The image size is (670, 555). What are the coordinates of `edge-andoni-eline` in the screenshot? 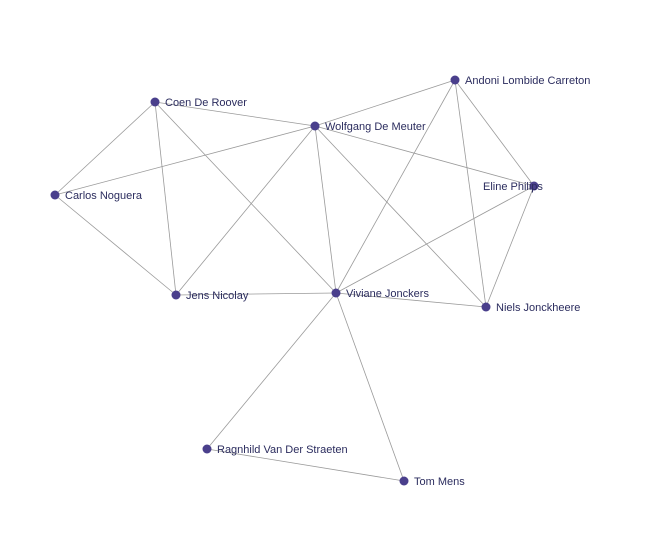 It's located at (494, 133).